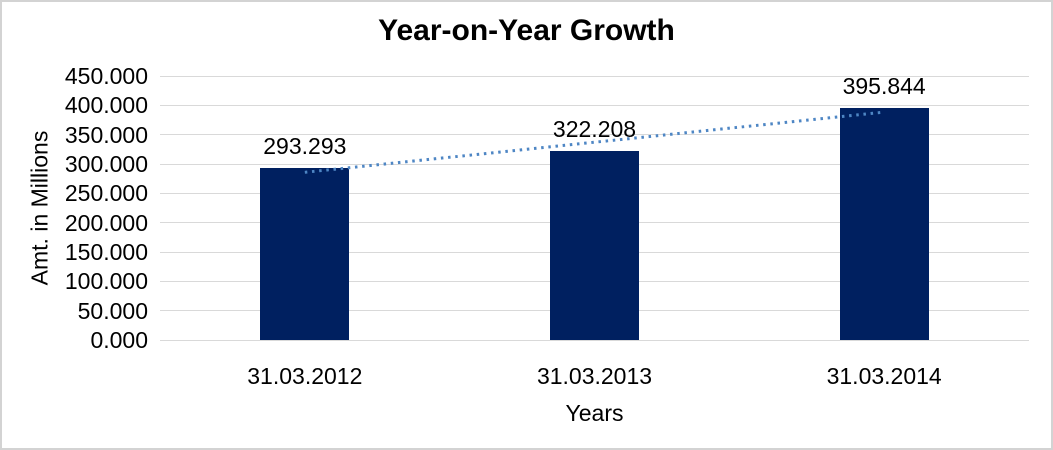  I want to click on y-axis-tick-label: 150.000, so click(106, 252).